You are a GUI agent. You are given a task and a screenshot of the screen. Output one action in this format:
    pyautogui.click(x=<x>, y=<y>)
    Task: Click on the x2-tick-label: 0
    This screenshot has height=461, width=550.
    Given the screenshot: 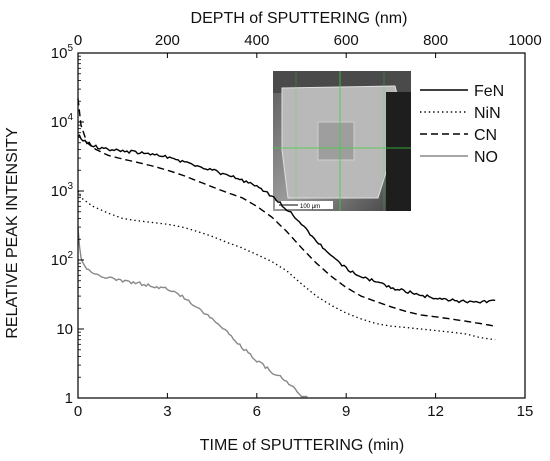 What is the action you would take?
    pyautogui.click(x=78, y=40)
    